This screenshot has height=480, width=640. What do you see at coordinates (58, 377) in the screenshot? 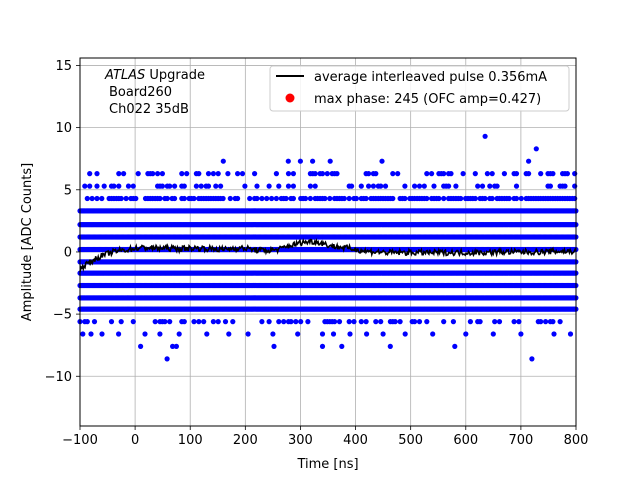
I see `y-tick-label: −10` at bounding box center [58, 377].